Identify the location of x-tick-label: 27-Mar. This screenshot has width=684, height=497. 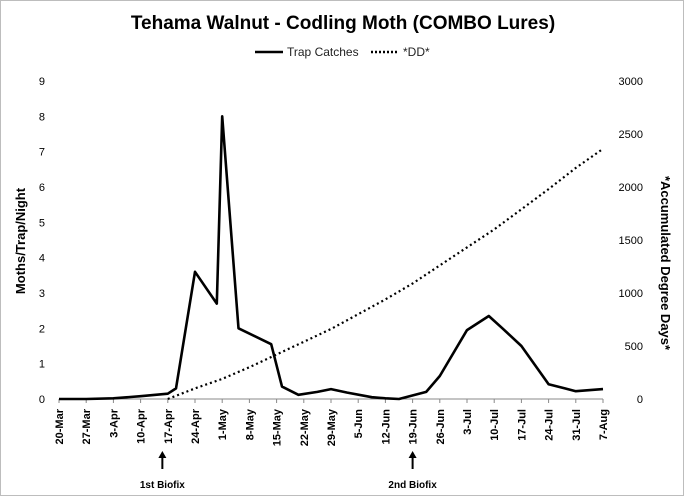
(87, 426).